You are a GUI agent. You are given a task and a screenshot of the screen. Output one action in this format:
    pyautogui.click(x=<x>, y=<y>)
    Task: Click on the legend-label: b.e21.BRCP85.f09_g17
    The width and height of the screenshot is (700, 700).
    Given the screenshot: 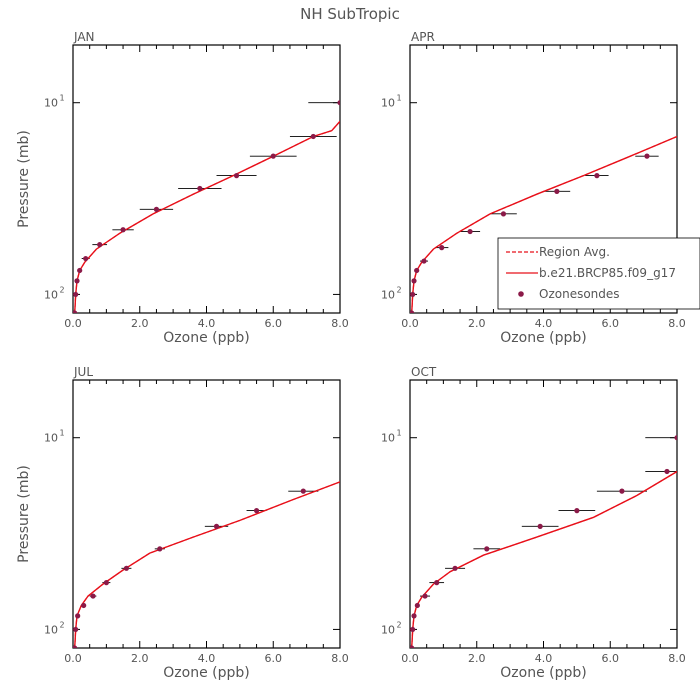 What is the action you would take?
    pyautogui.click(x=607, y=273)
    